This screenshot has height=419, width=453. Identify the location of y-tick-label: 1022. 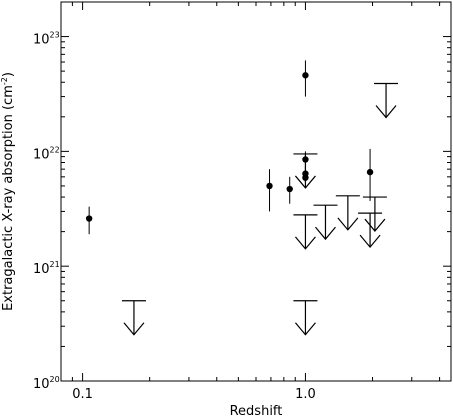
(46, 153).